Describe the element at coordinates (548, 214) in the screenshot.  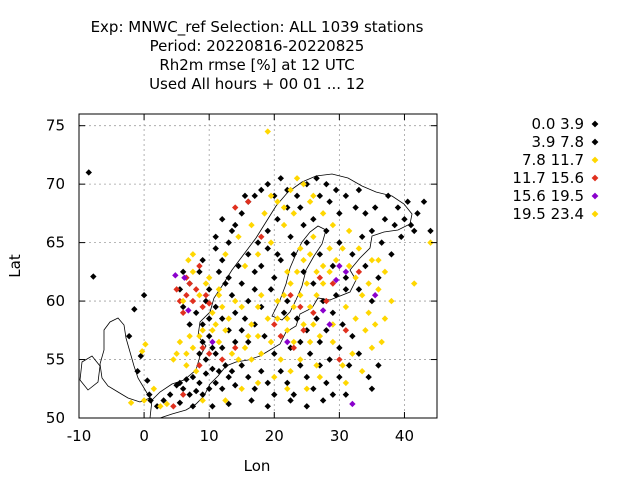
I see `legend-label-6: 19.5 23.4` at that location.